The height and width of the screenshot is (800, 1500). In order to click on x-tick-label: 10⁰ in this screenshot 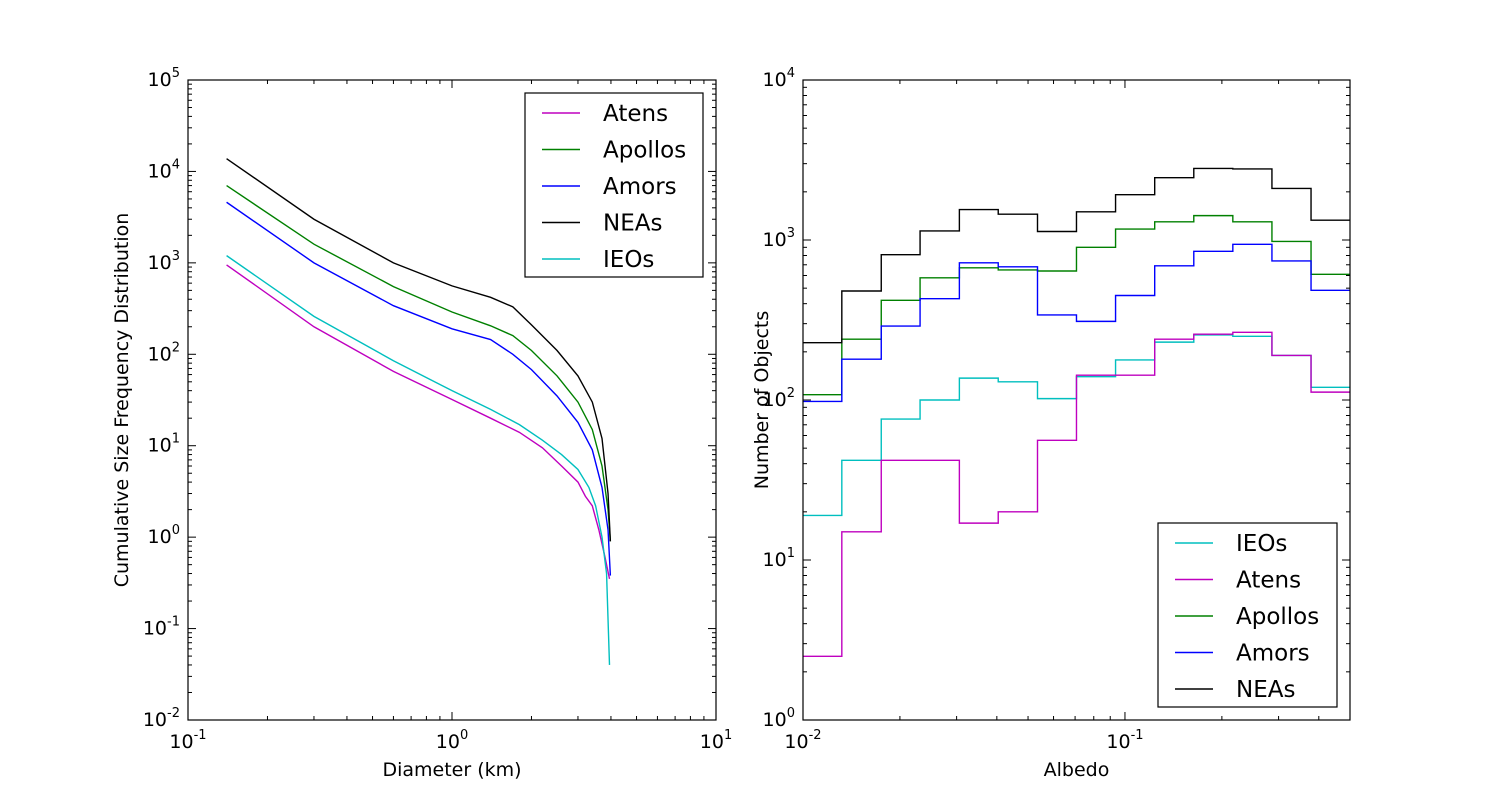, I will do `click(452, 740)`.